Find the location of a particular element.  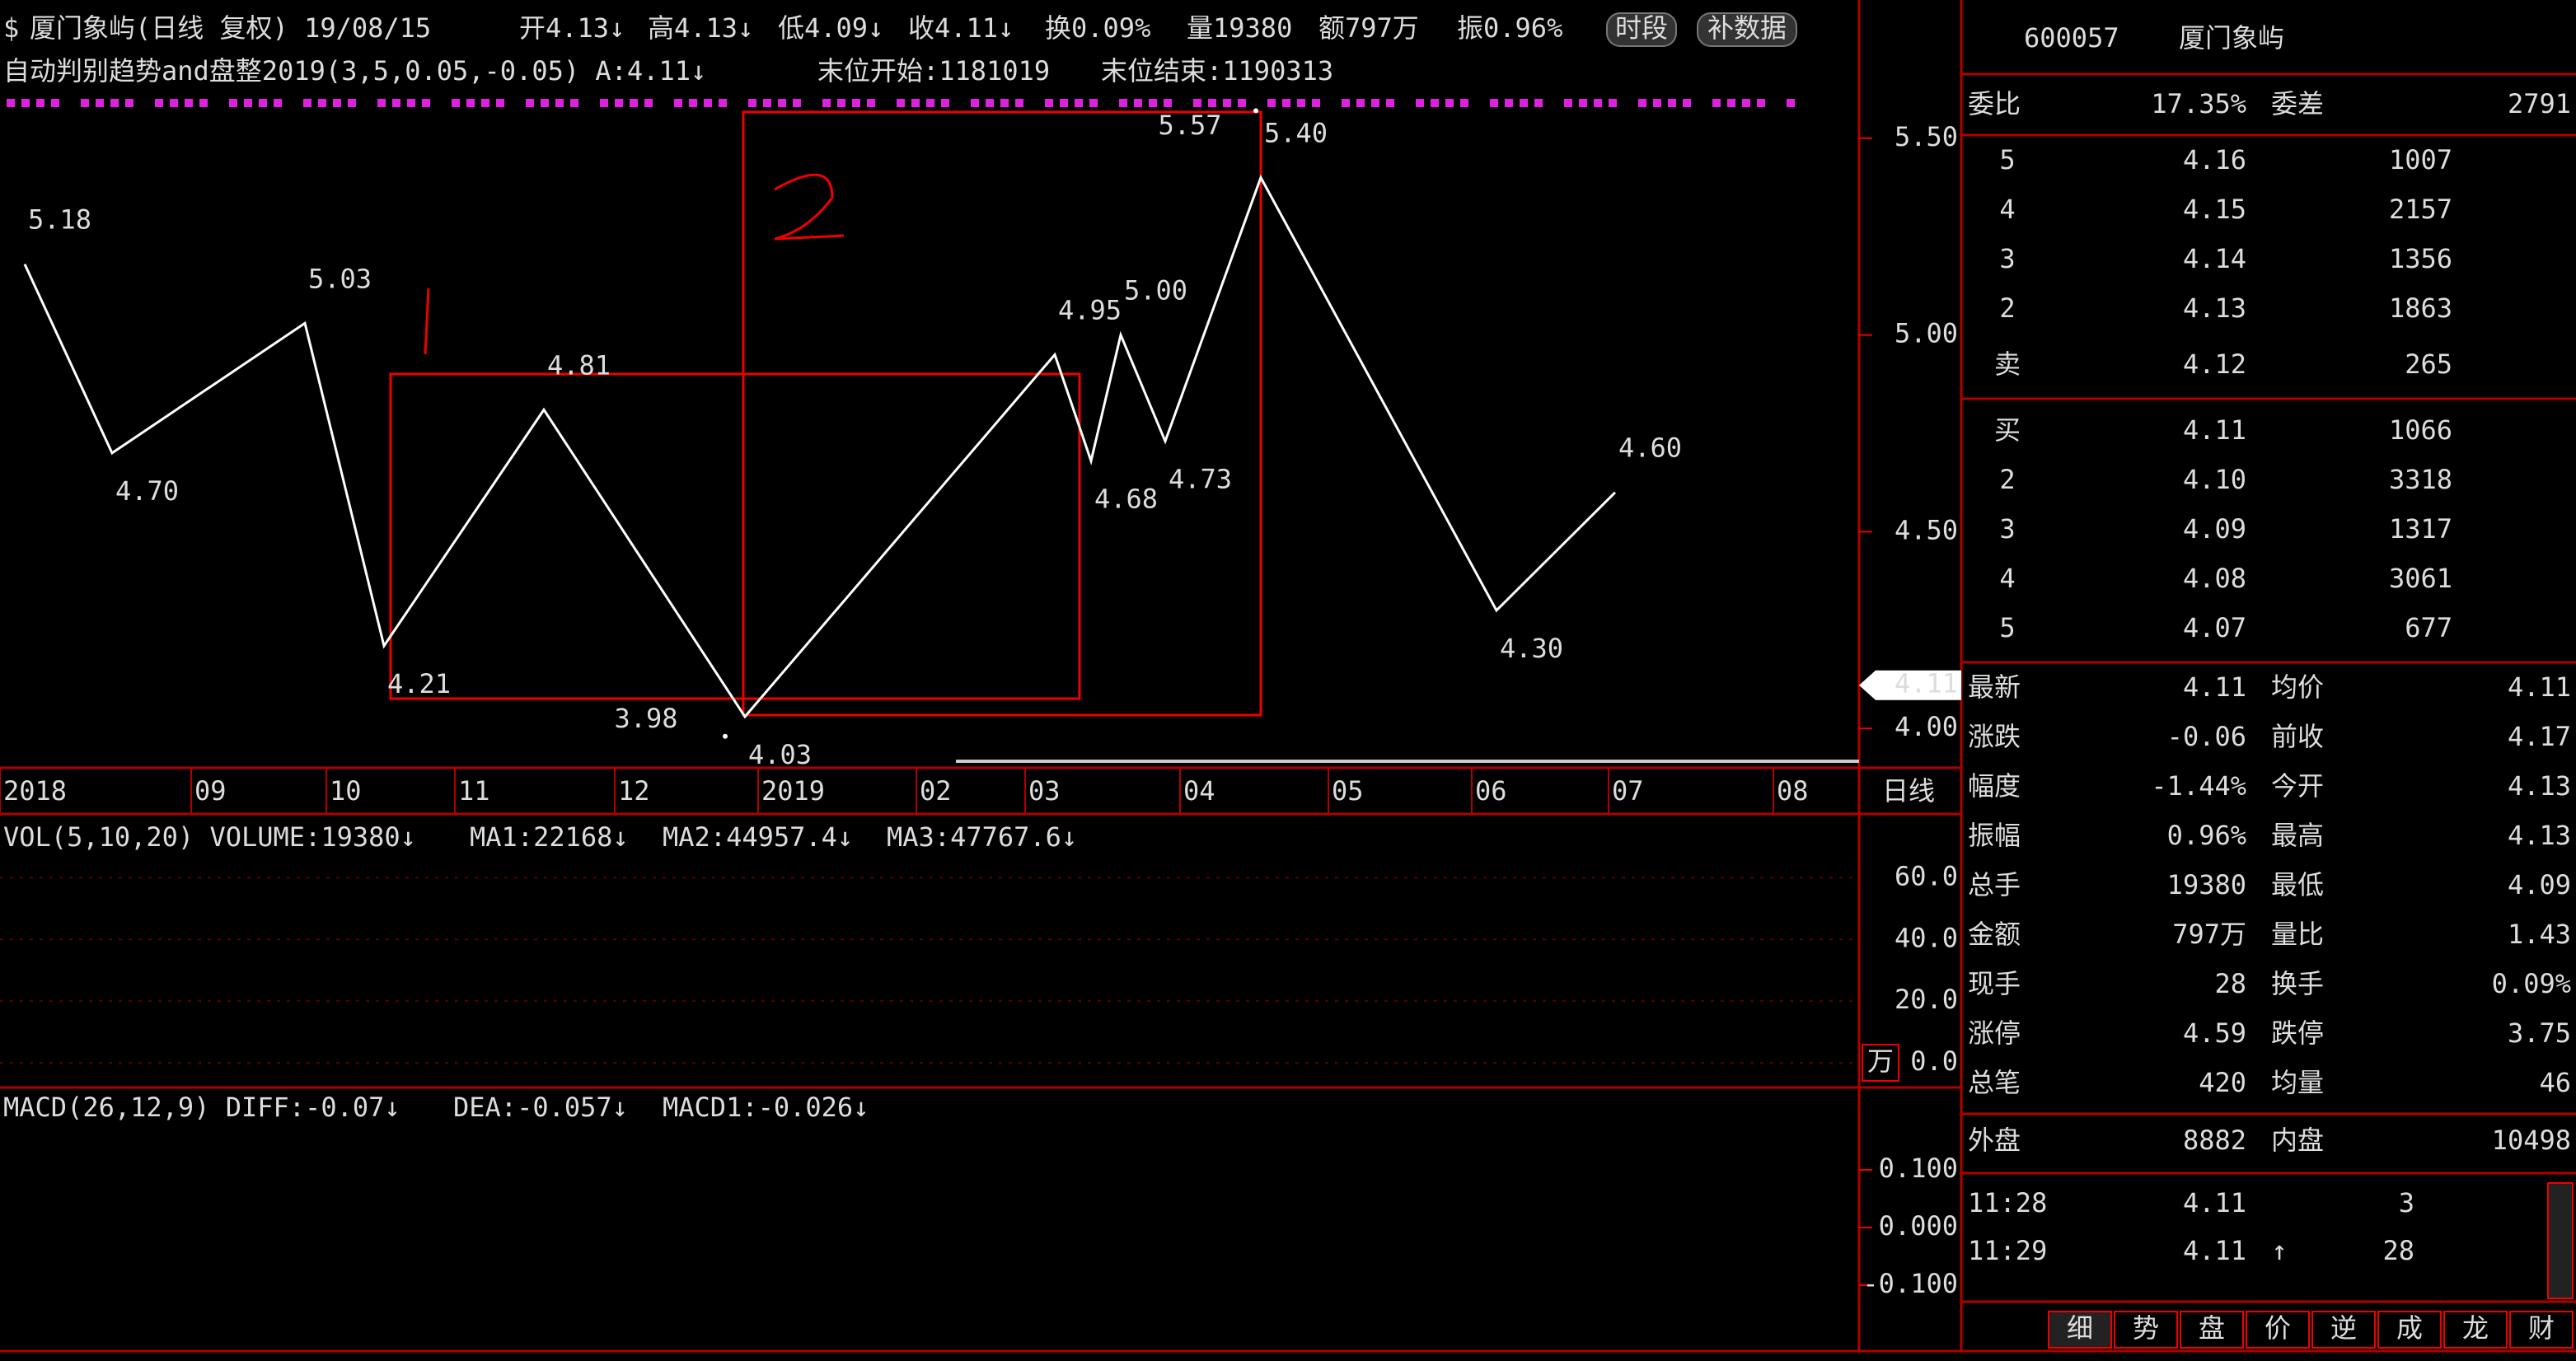

header-item: 换0.09% is located at coordinates (1097, 28).